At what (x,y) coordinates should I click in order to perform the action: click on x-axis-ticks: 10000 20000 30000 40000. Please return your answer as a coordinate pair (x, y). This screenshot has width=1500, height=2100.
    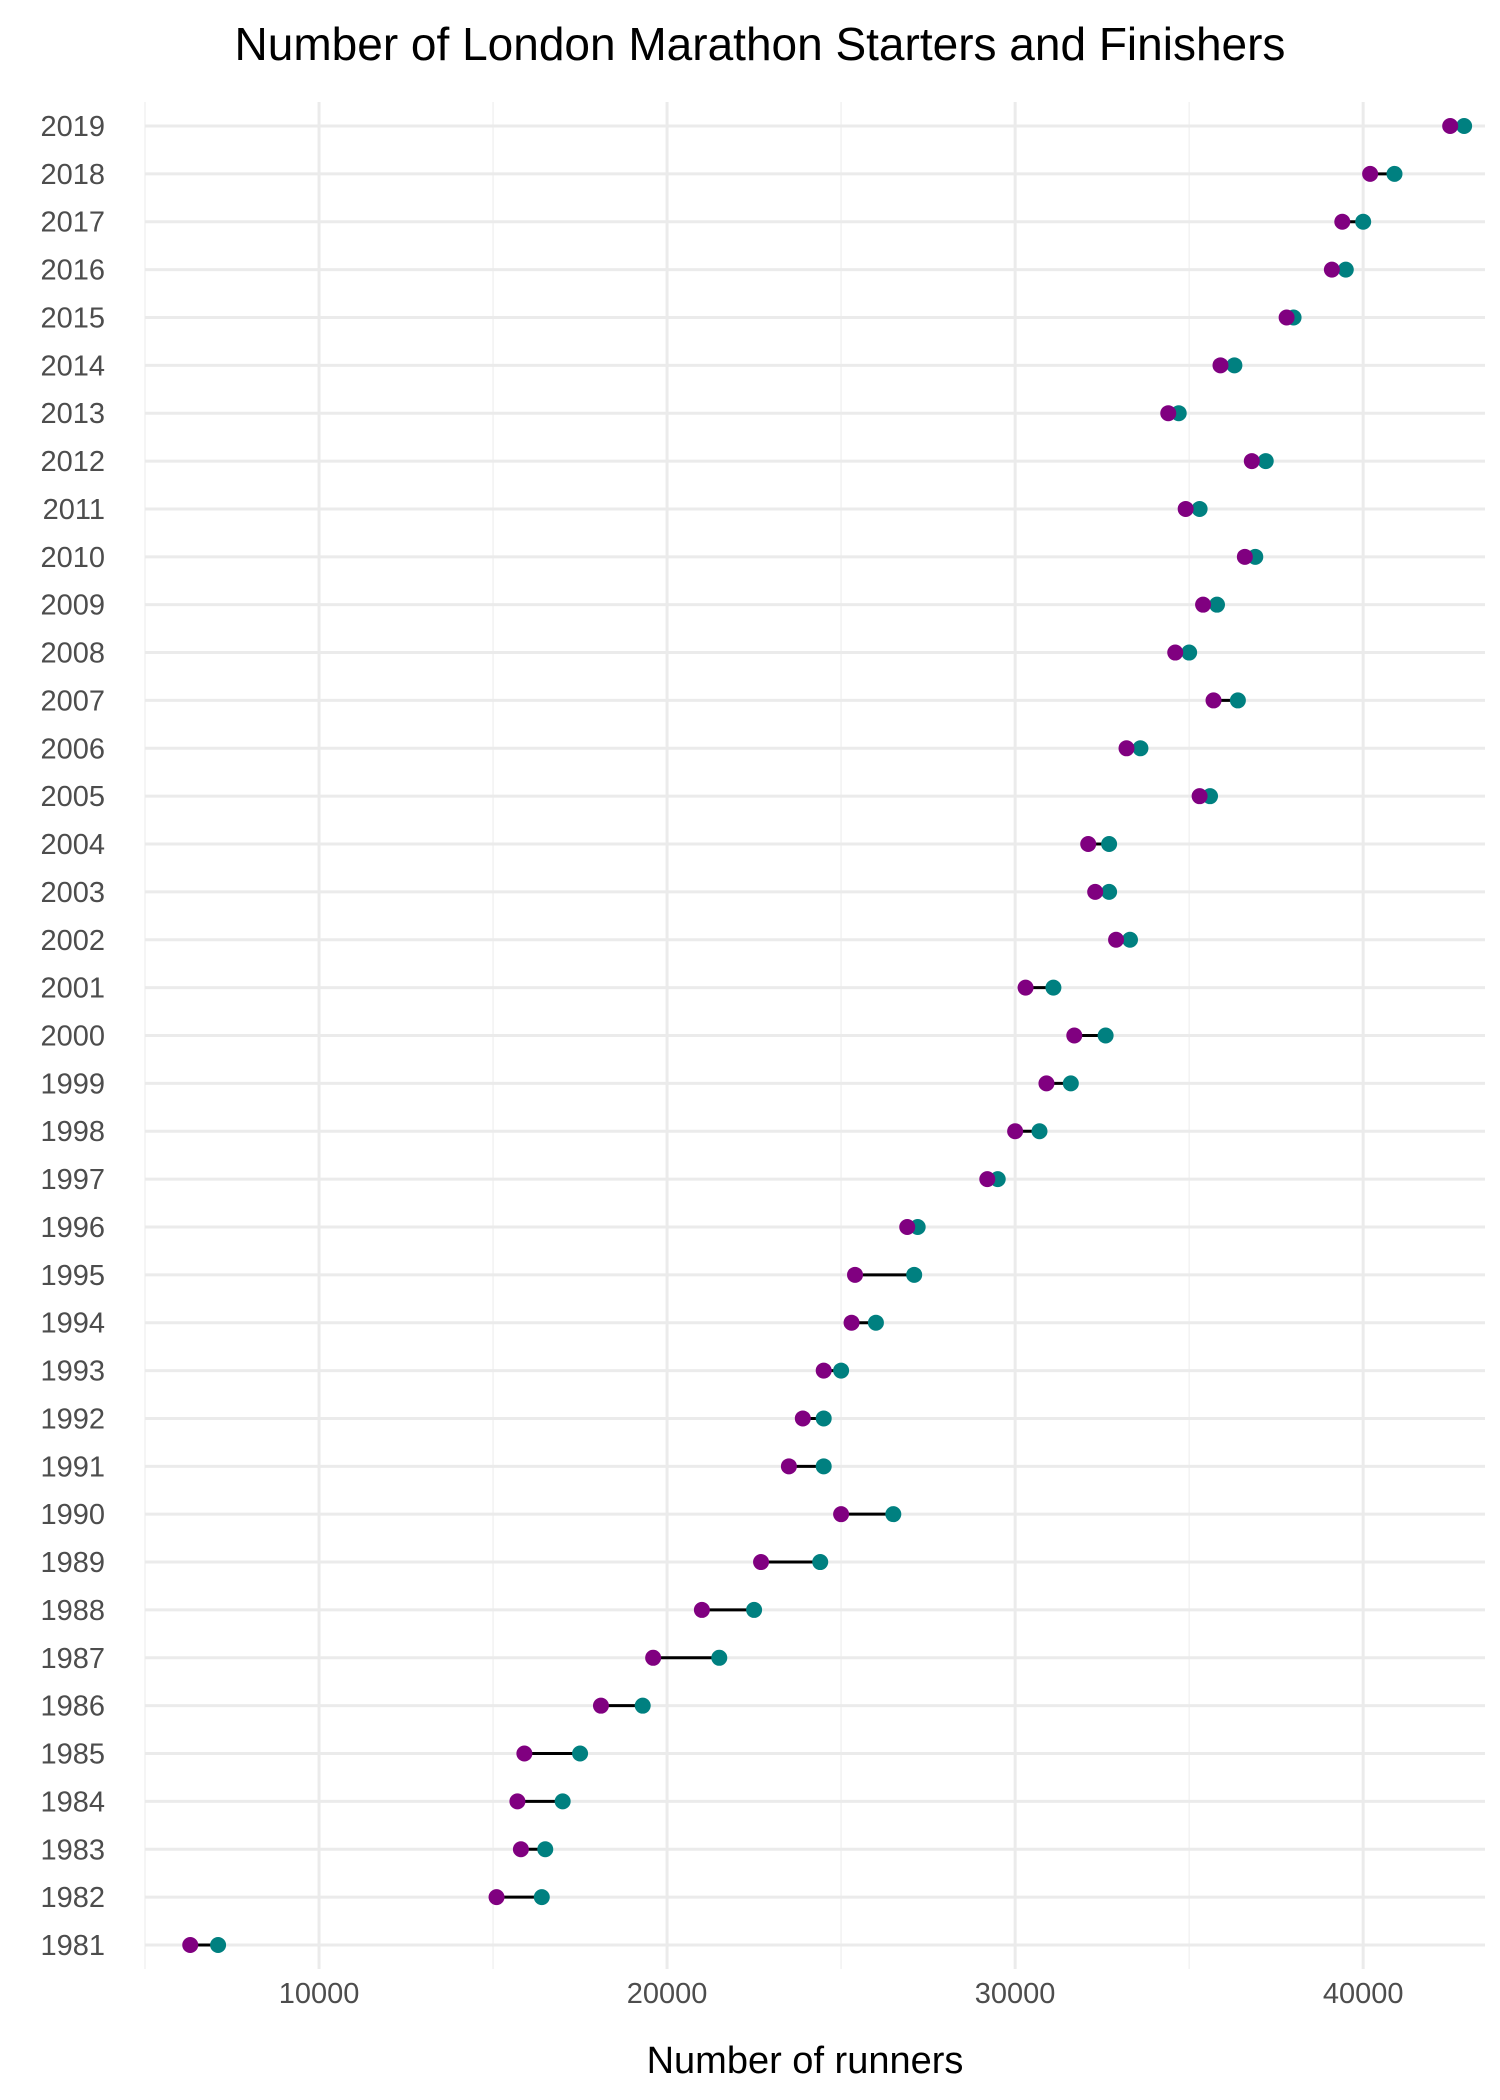
    Looking at the image, I should click on (841, 1994).